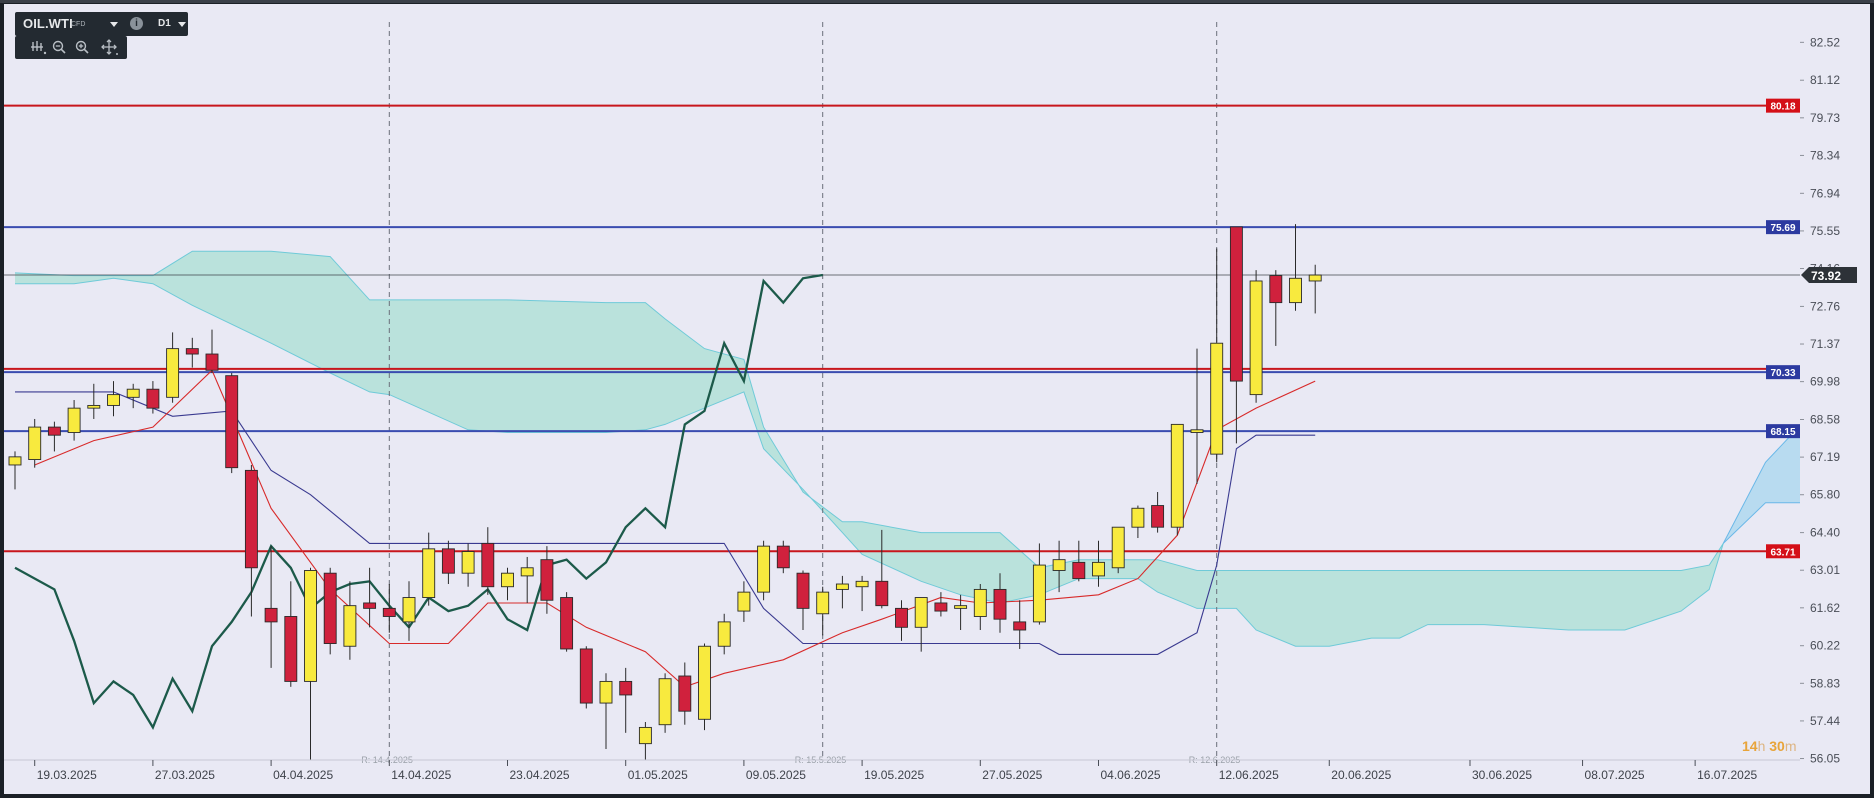 This screenshot has height=798, width=1874. Describe the element at coordinates (1825, 495) in the screenshot. I see `y-tick-label: 65.80` at that location.